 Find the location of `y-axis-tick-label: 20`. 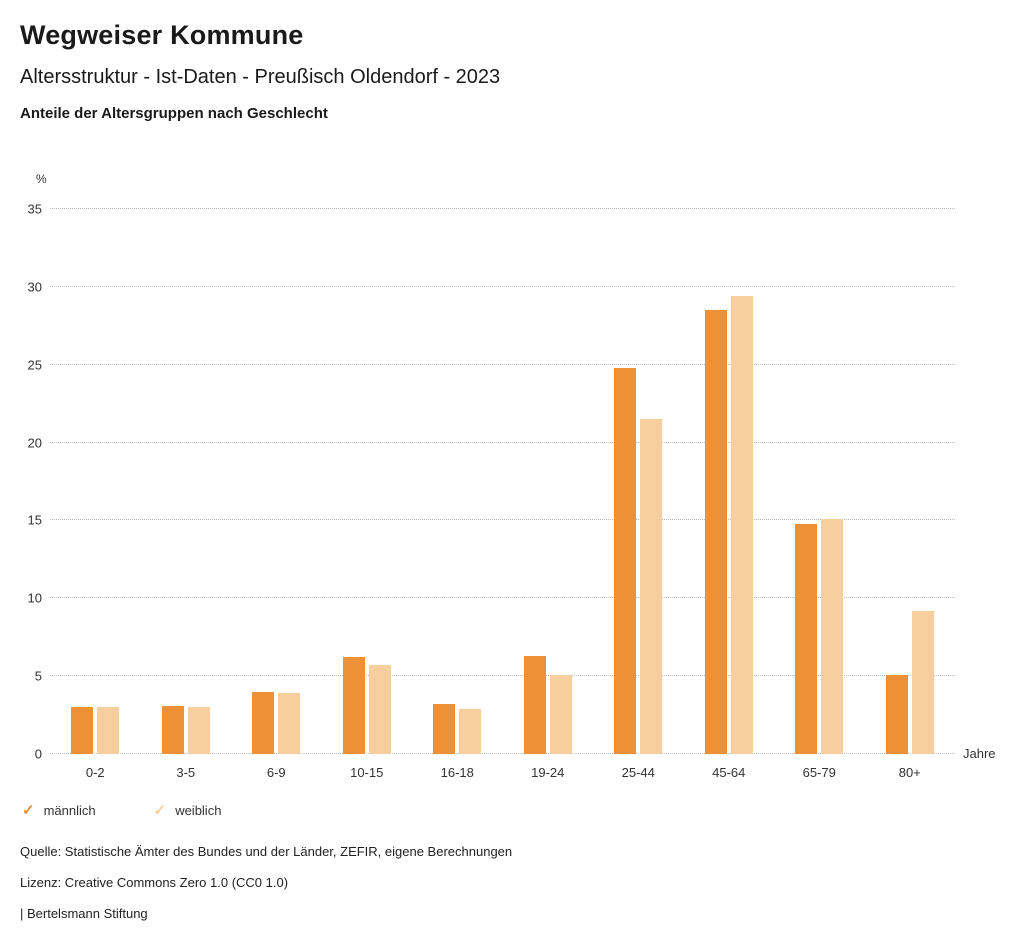

y-axis-tick-label: 20 is located at coordinates (34, 443).